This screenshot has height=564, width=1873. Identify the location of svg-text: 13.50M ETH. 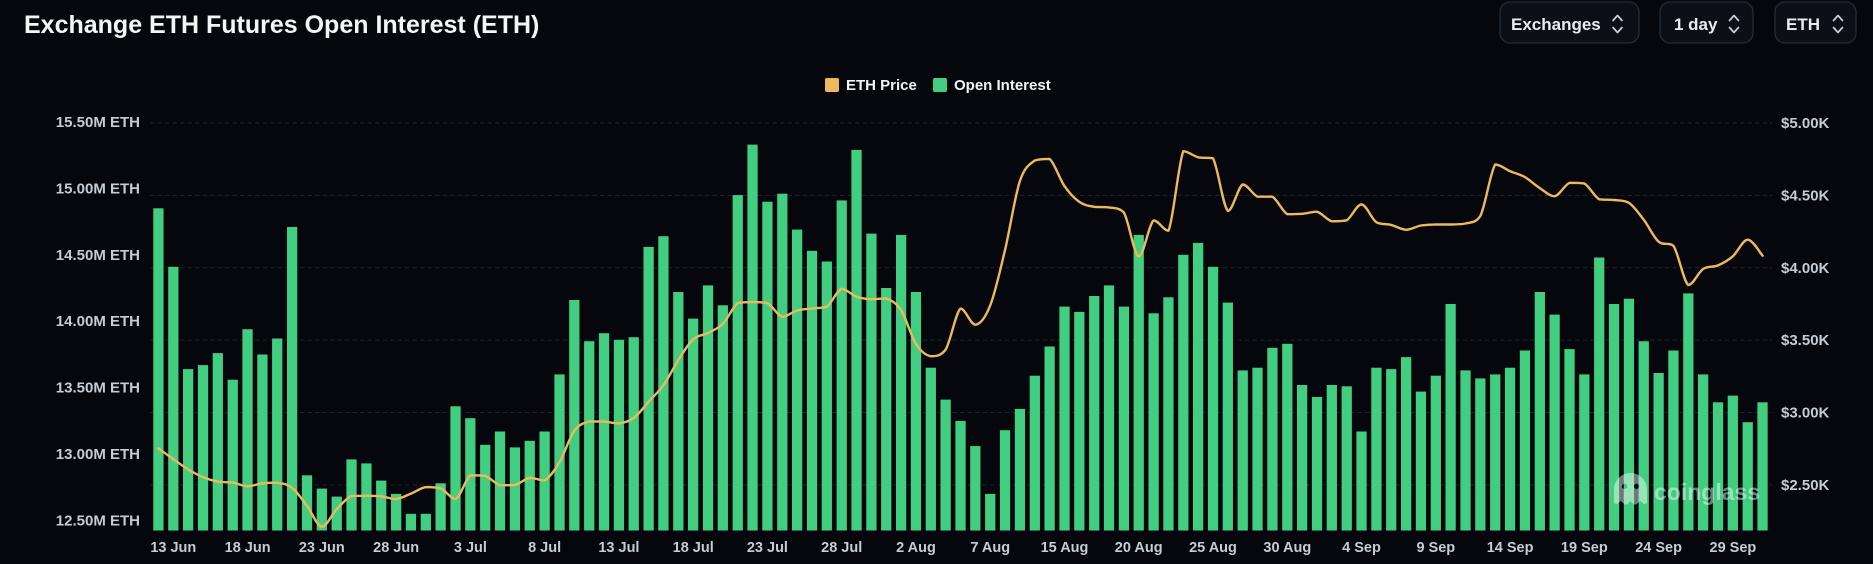
(98, 388).